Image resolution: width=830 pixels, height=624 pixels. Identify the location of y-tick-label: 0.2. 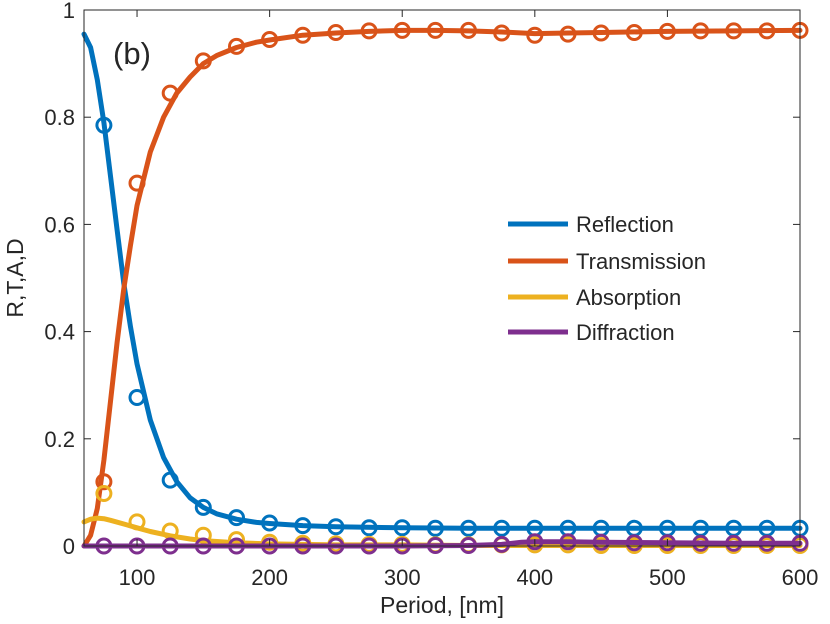
(59, 439).